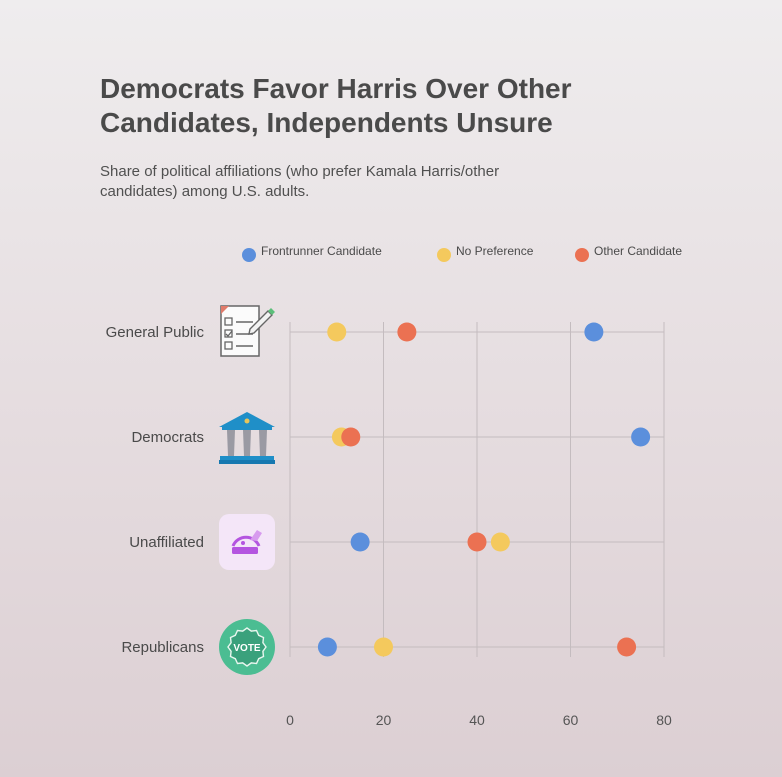 Image resolution: width=782 pixels, height=777 pixels. I want to click on ballot-box, so click(245, 550).